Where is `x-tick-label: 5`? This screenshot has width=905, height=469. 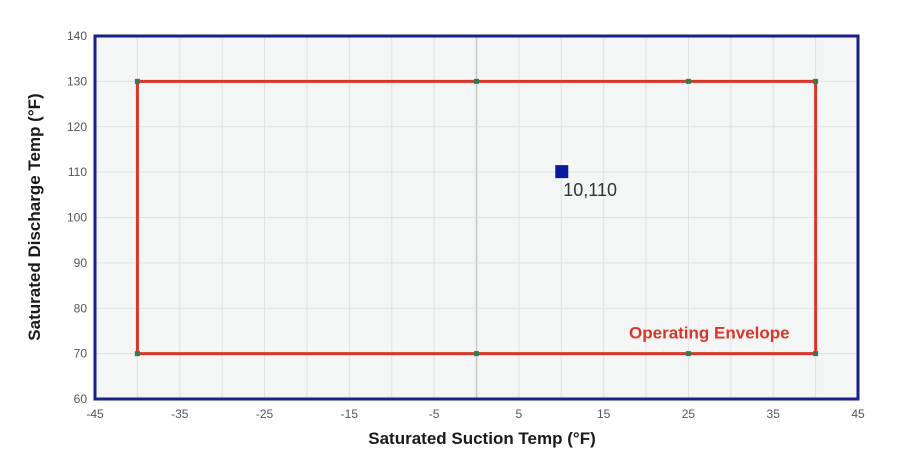 x-tick-label: 5 is located at coordinates (519, 414).